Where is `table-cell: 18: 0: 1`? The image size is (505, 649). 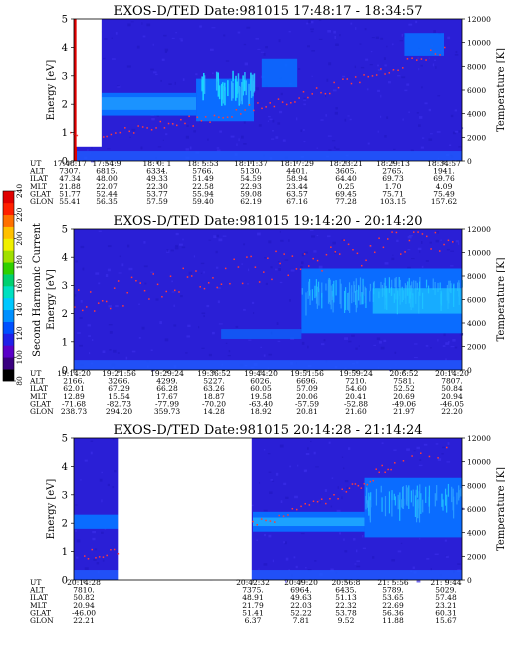 table-cell: 18: 0: 1 is located at coordinates (157, 163).